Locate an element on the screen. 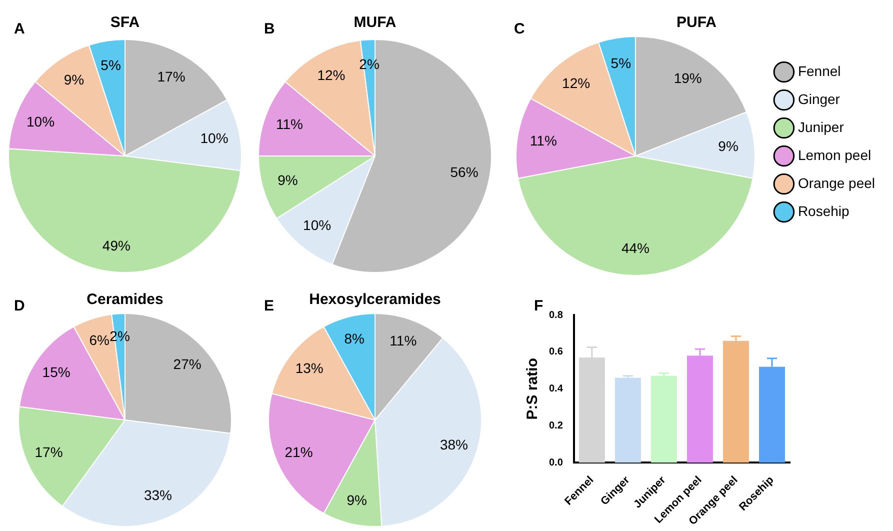 Image resolution: width=893 pixels, height=531 pixels. data-label: 2% is located at coordinates (120, 336).